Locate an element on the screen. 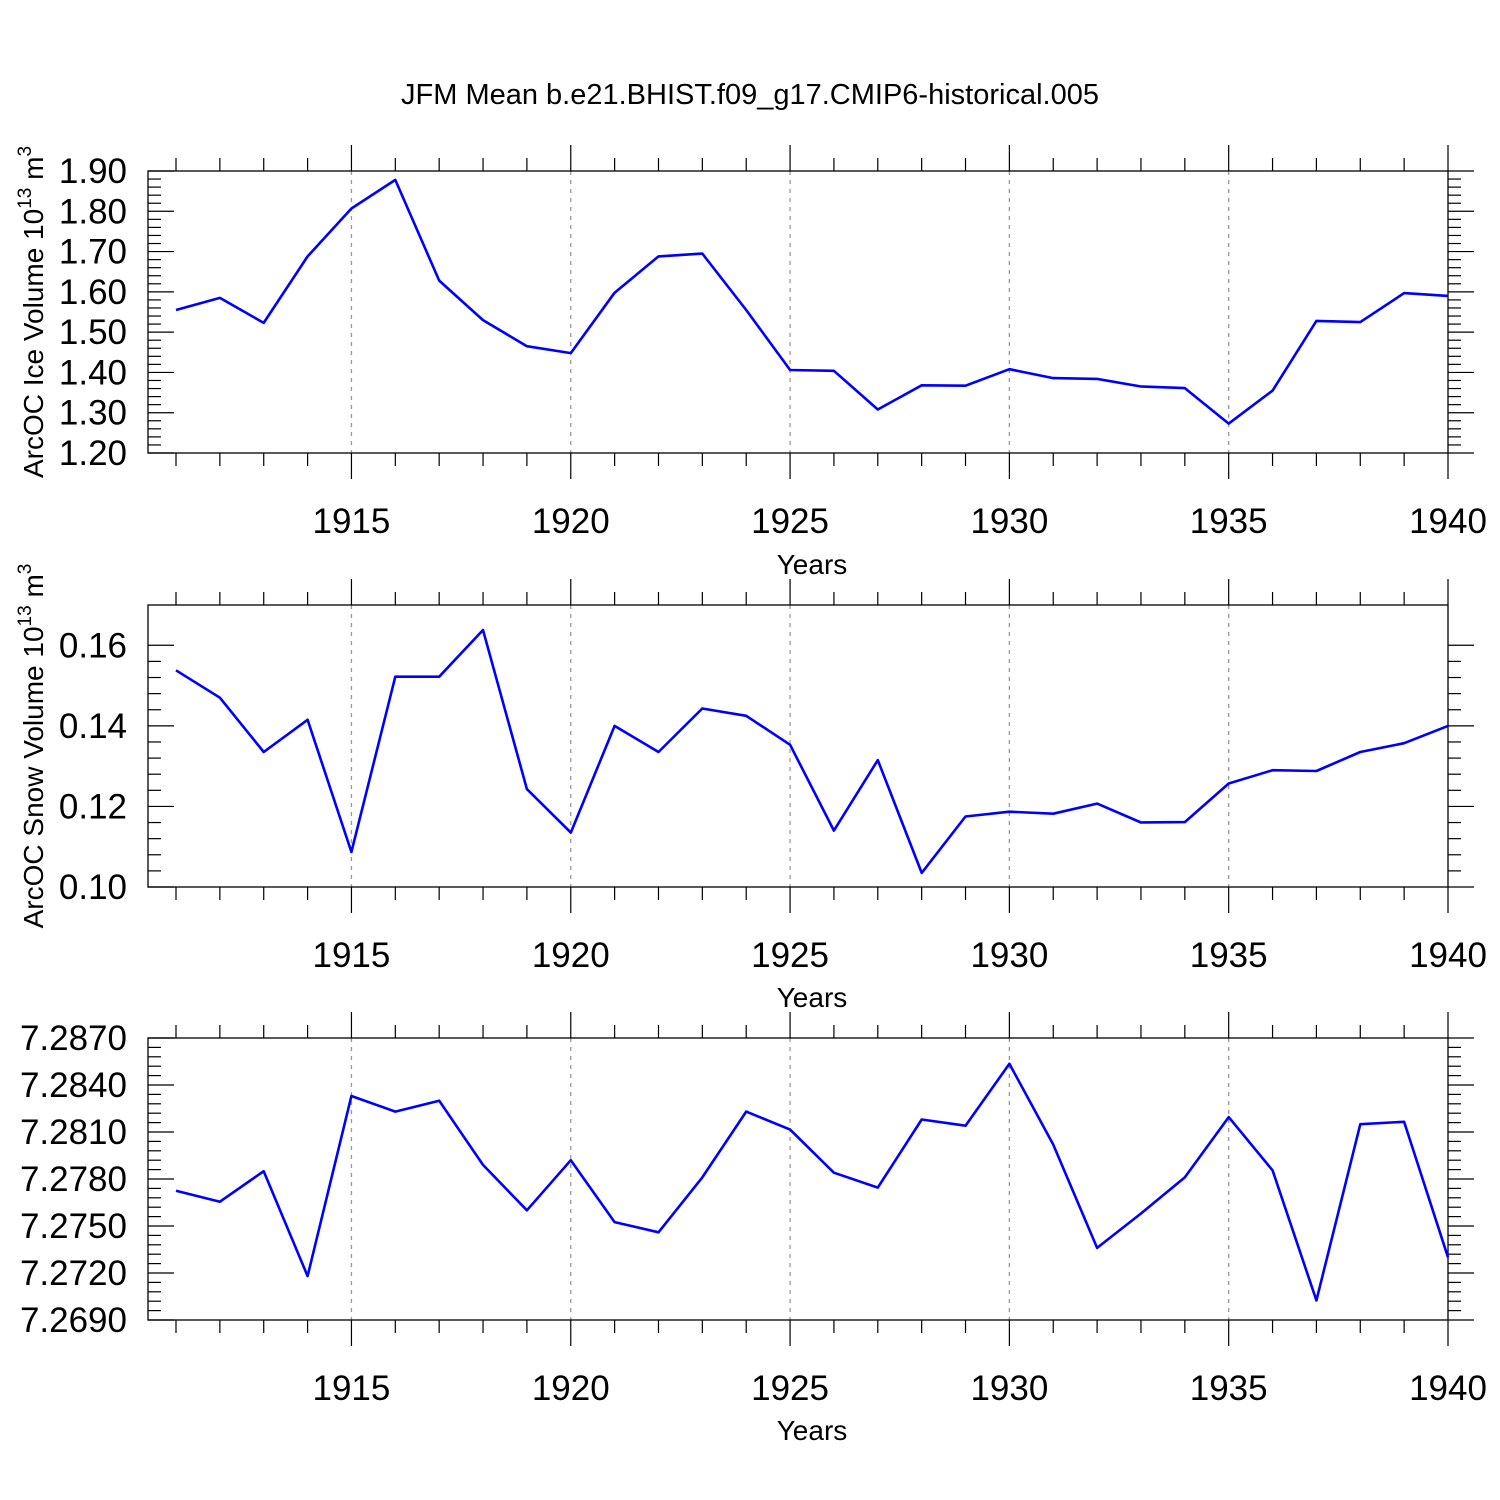 The height and width of the screenshot is (1500, 1500). third-series-x-tick-label: 1925 is located at coordinates (790, 1388).